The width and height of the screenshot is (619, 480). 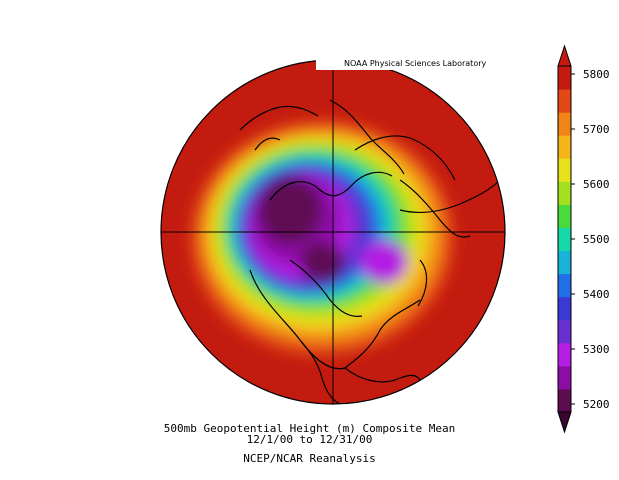 I want to click on credit-label: NOAA Physical Sciences Laboratory, so click(x=413, y=63).